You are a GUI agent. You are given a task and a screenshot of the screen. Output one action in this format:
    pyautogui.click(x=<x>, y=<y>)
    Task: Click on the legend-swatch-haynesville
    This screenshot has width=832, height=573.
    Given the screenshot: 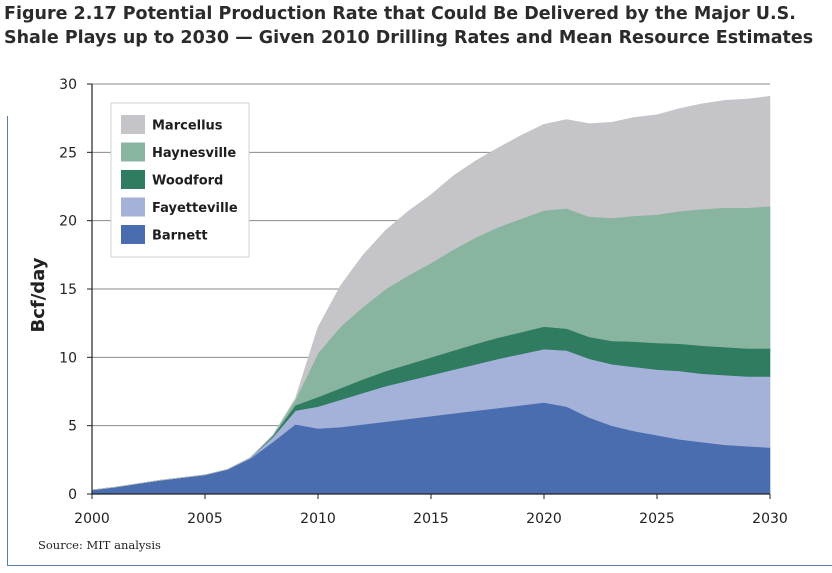 What is the action you would take?
    pyautogui.click(x=133, y=152)
    